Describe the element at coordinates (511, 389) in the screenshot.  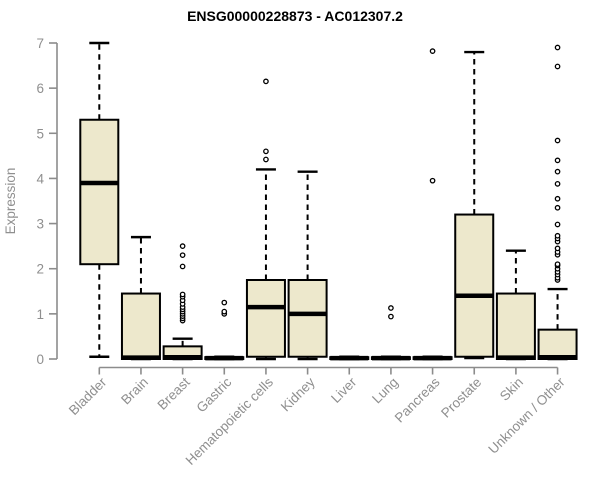
I see `x-category-label: Skin` at that location.